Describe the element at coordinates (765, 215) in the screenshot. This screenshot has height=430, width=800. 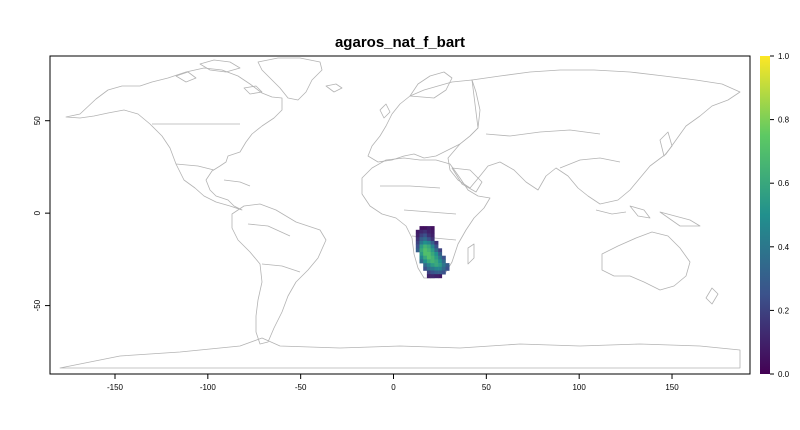
I see `colorbar-gradient` at that location.